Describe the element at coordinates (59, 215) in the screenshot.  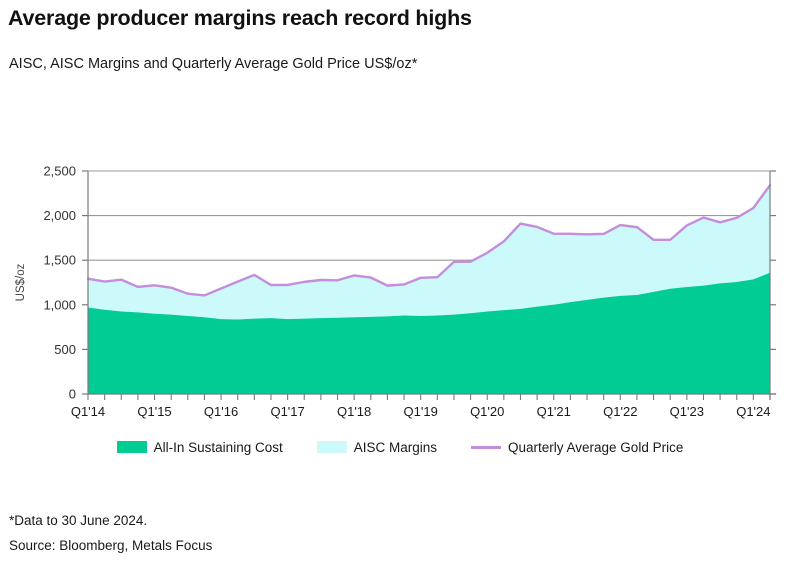
I see `ytick-label-2000: 2,000` at that location.